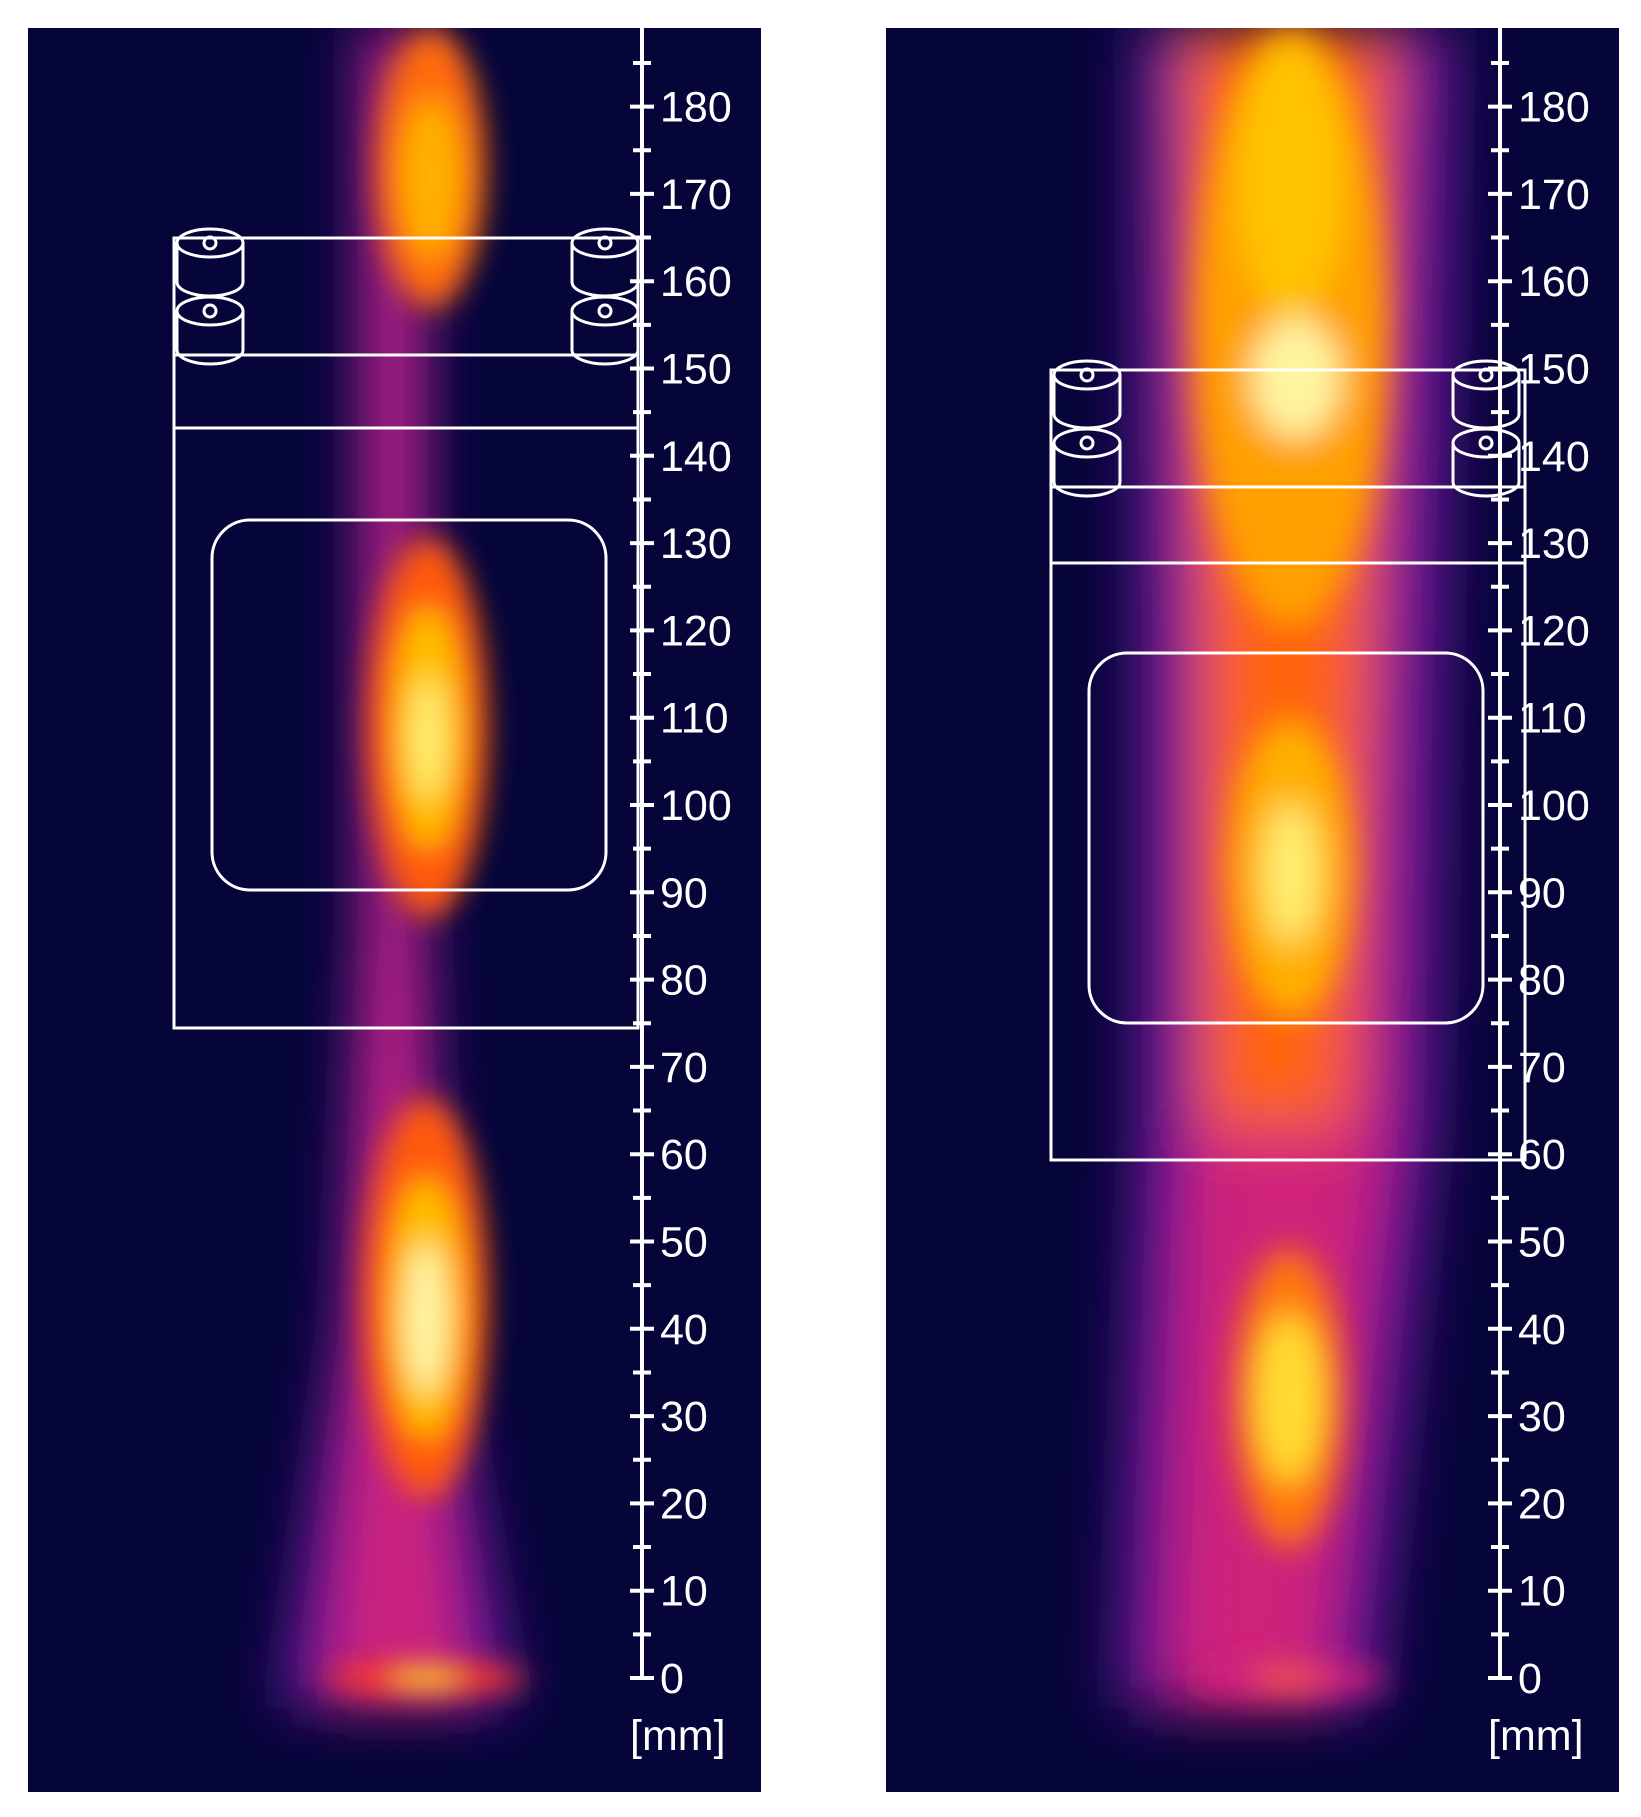  Describe the element at coordinates (1289, 861) in the screenshot. I see `plume-core` at that location.